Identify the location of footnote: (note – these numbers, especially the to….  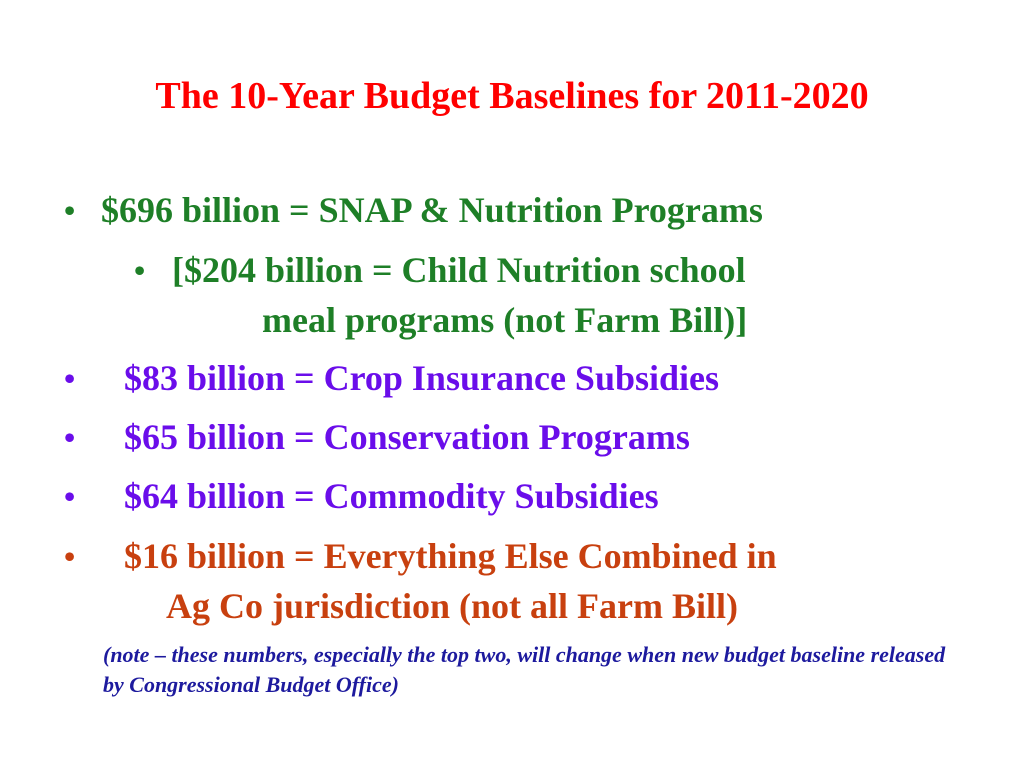
(524, 669).